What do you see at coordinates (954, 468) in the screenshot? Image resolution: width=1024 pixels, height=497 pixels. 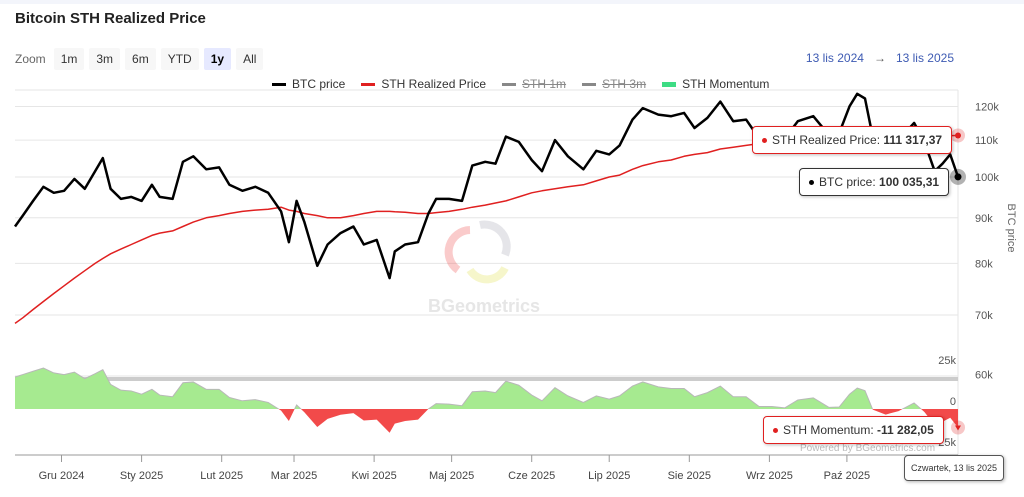 I see `tooltip-date: Czwartek, 13 lis 2025` at bounding box center [954, 468].